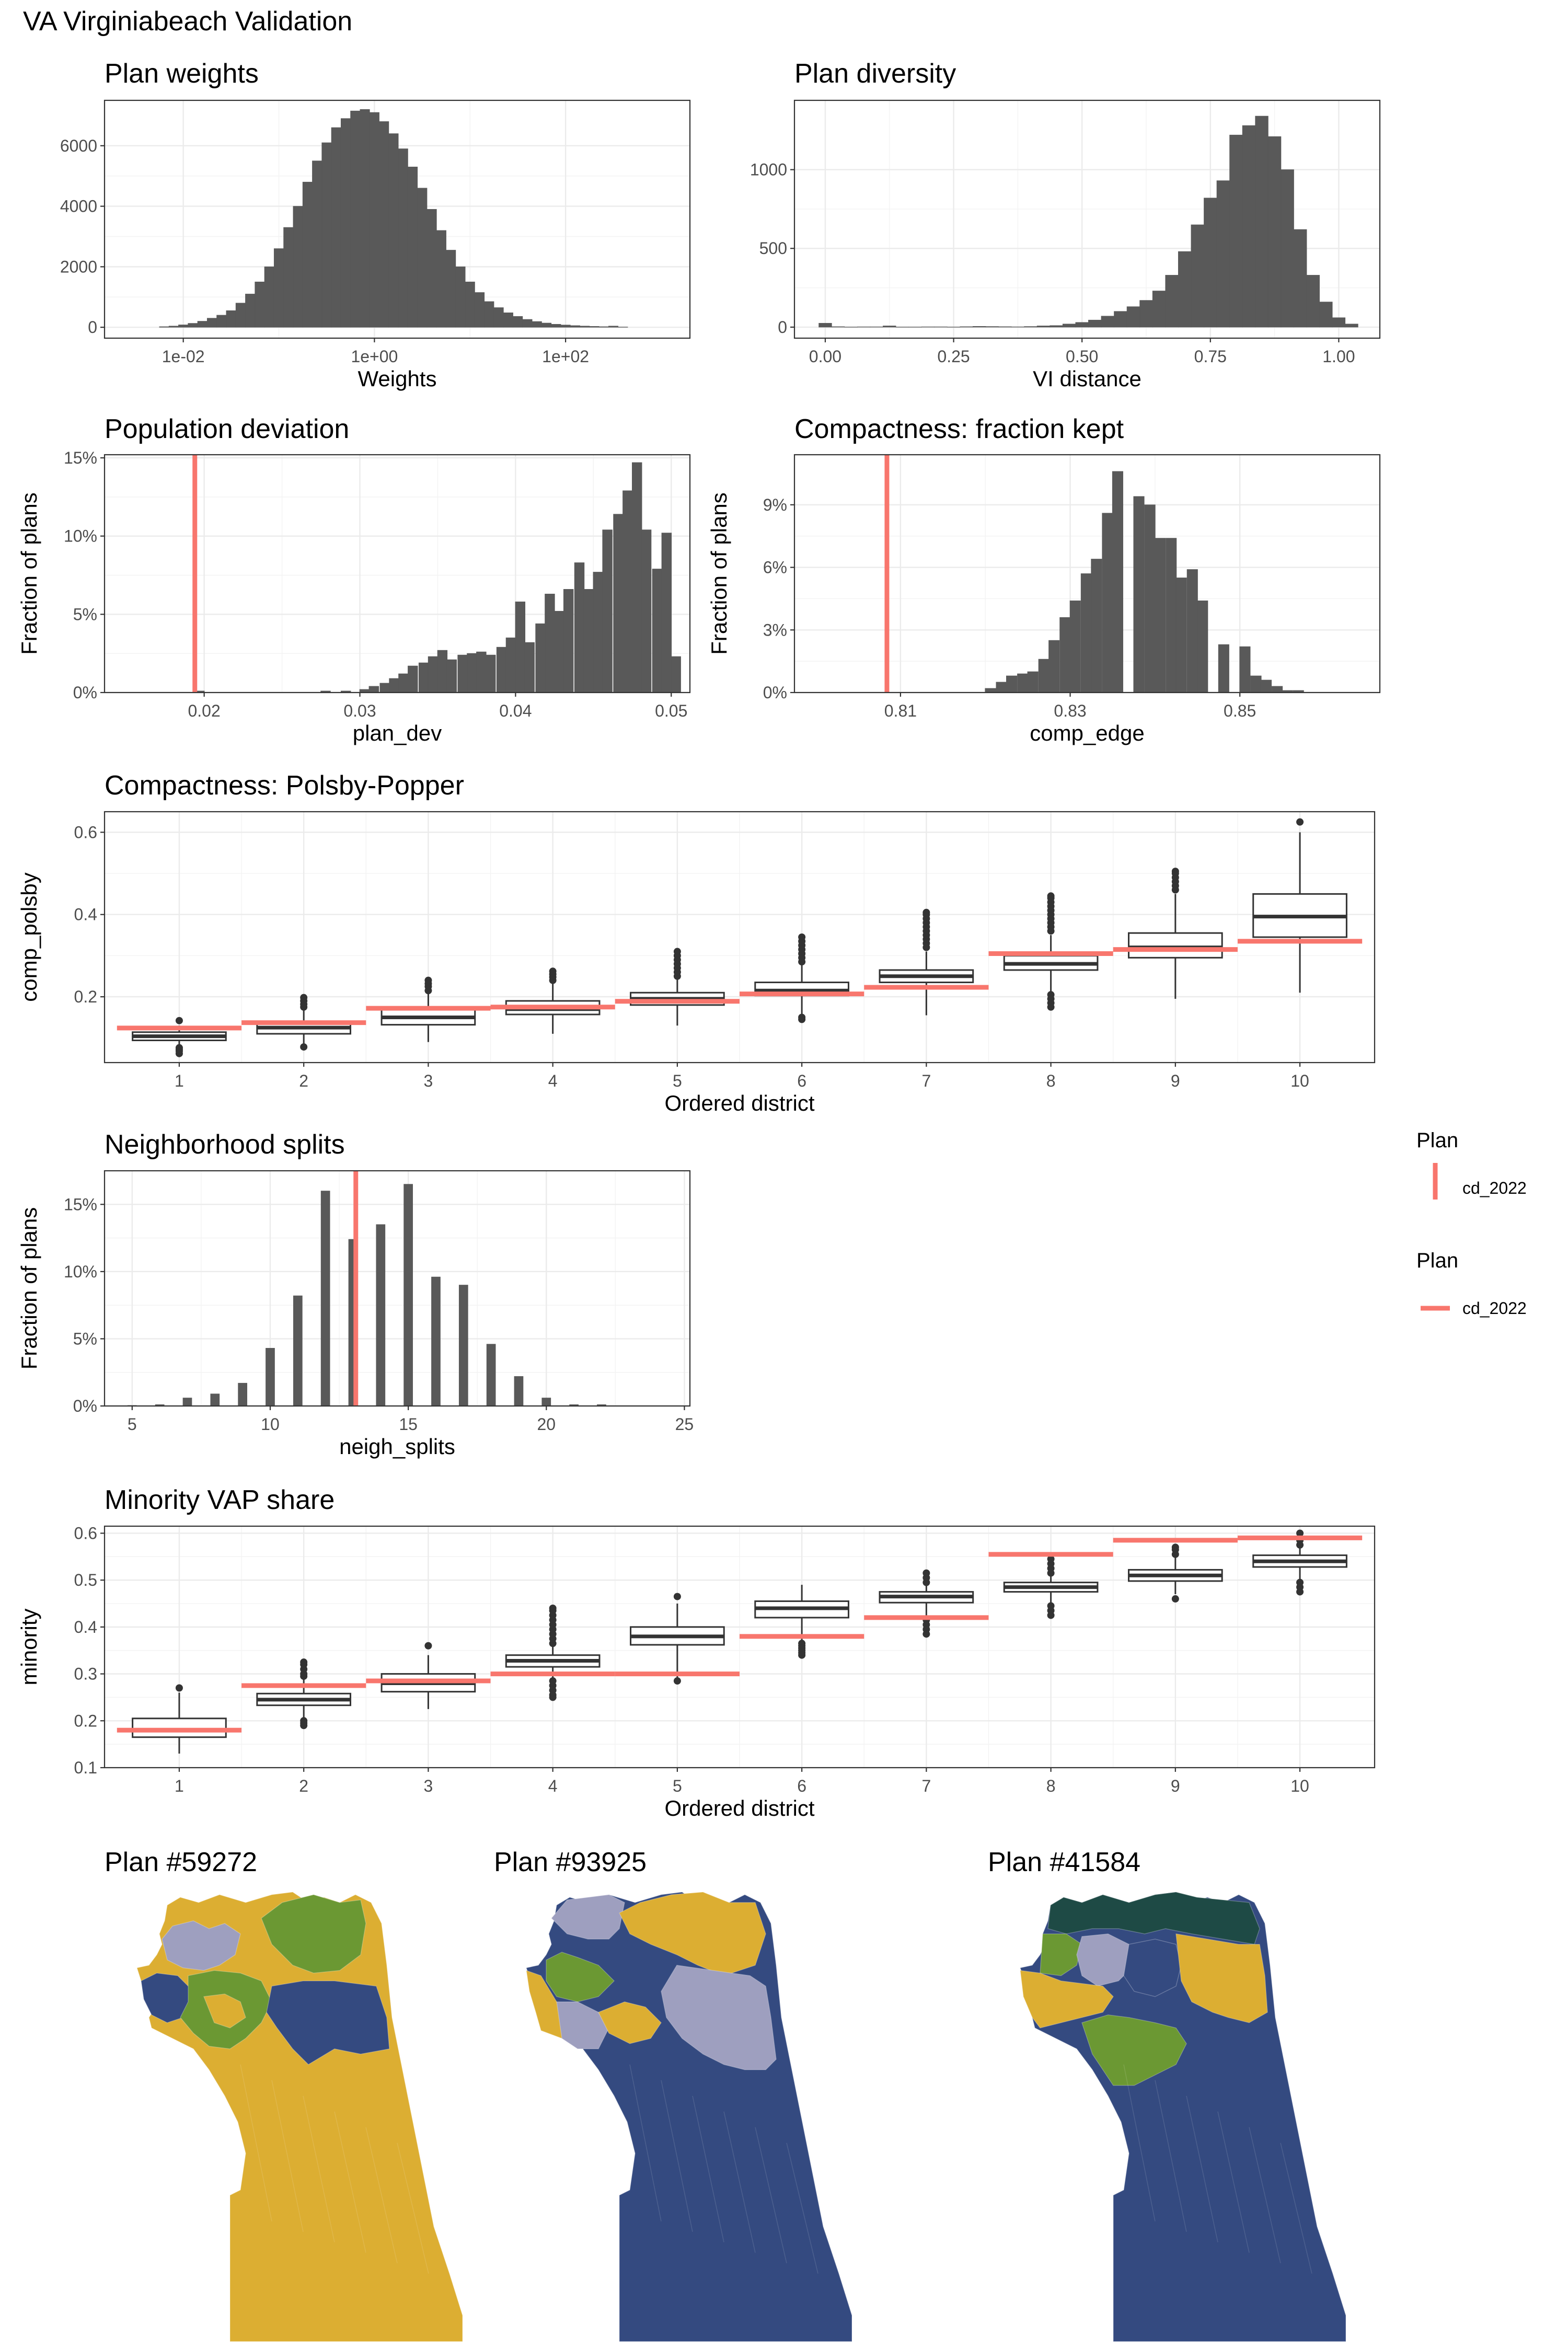 The image size is (1568, 2352). What do you see at coordinates (1144, 582) in the screenshot?
I see `bars` at bounding box center [1144, 582].